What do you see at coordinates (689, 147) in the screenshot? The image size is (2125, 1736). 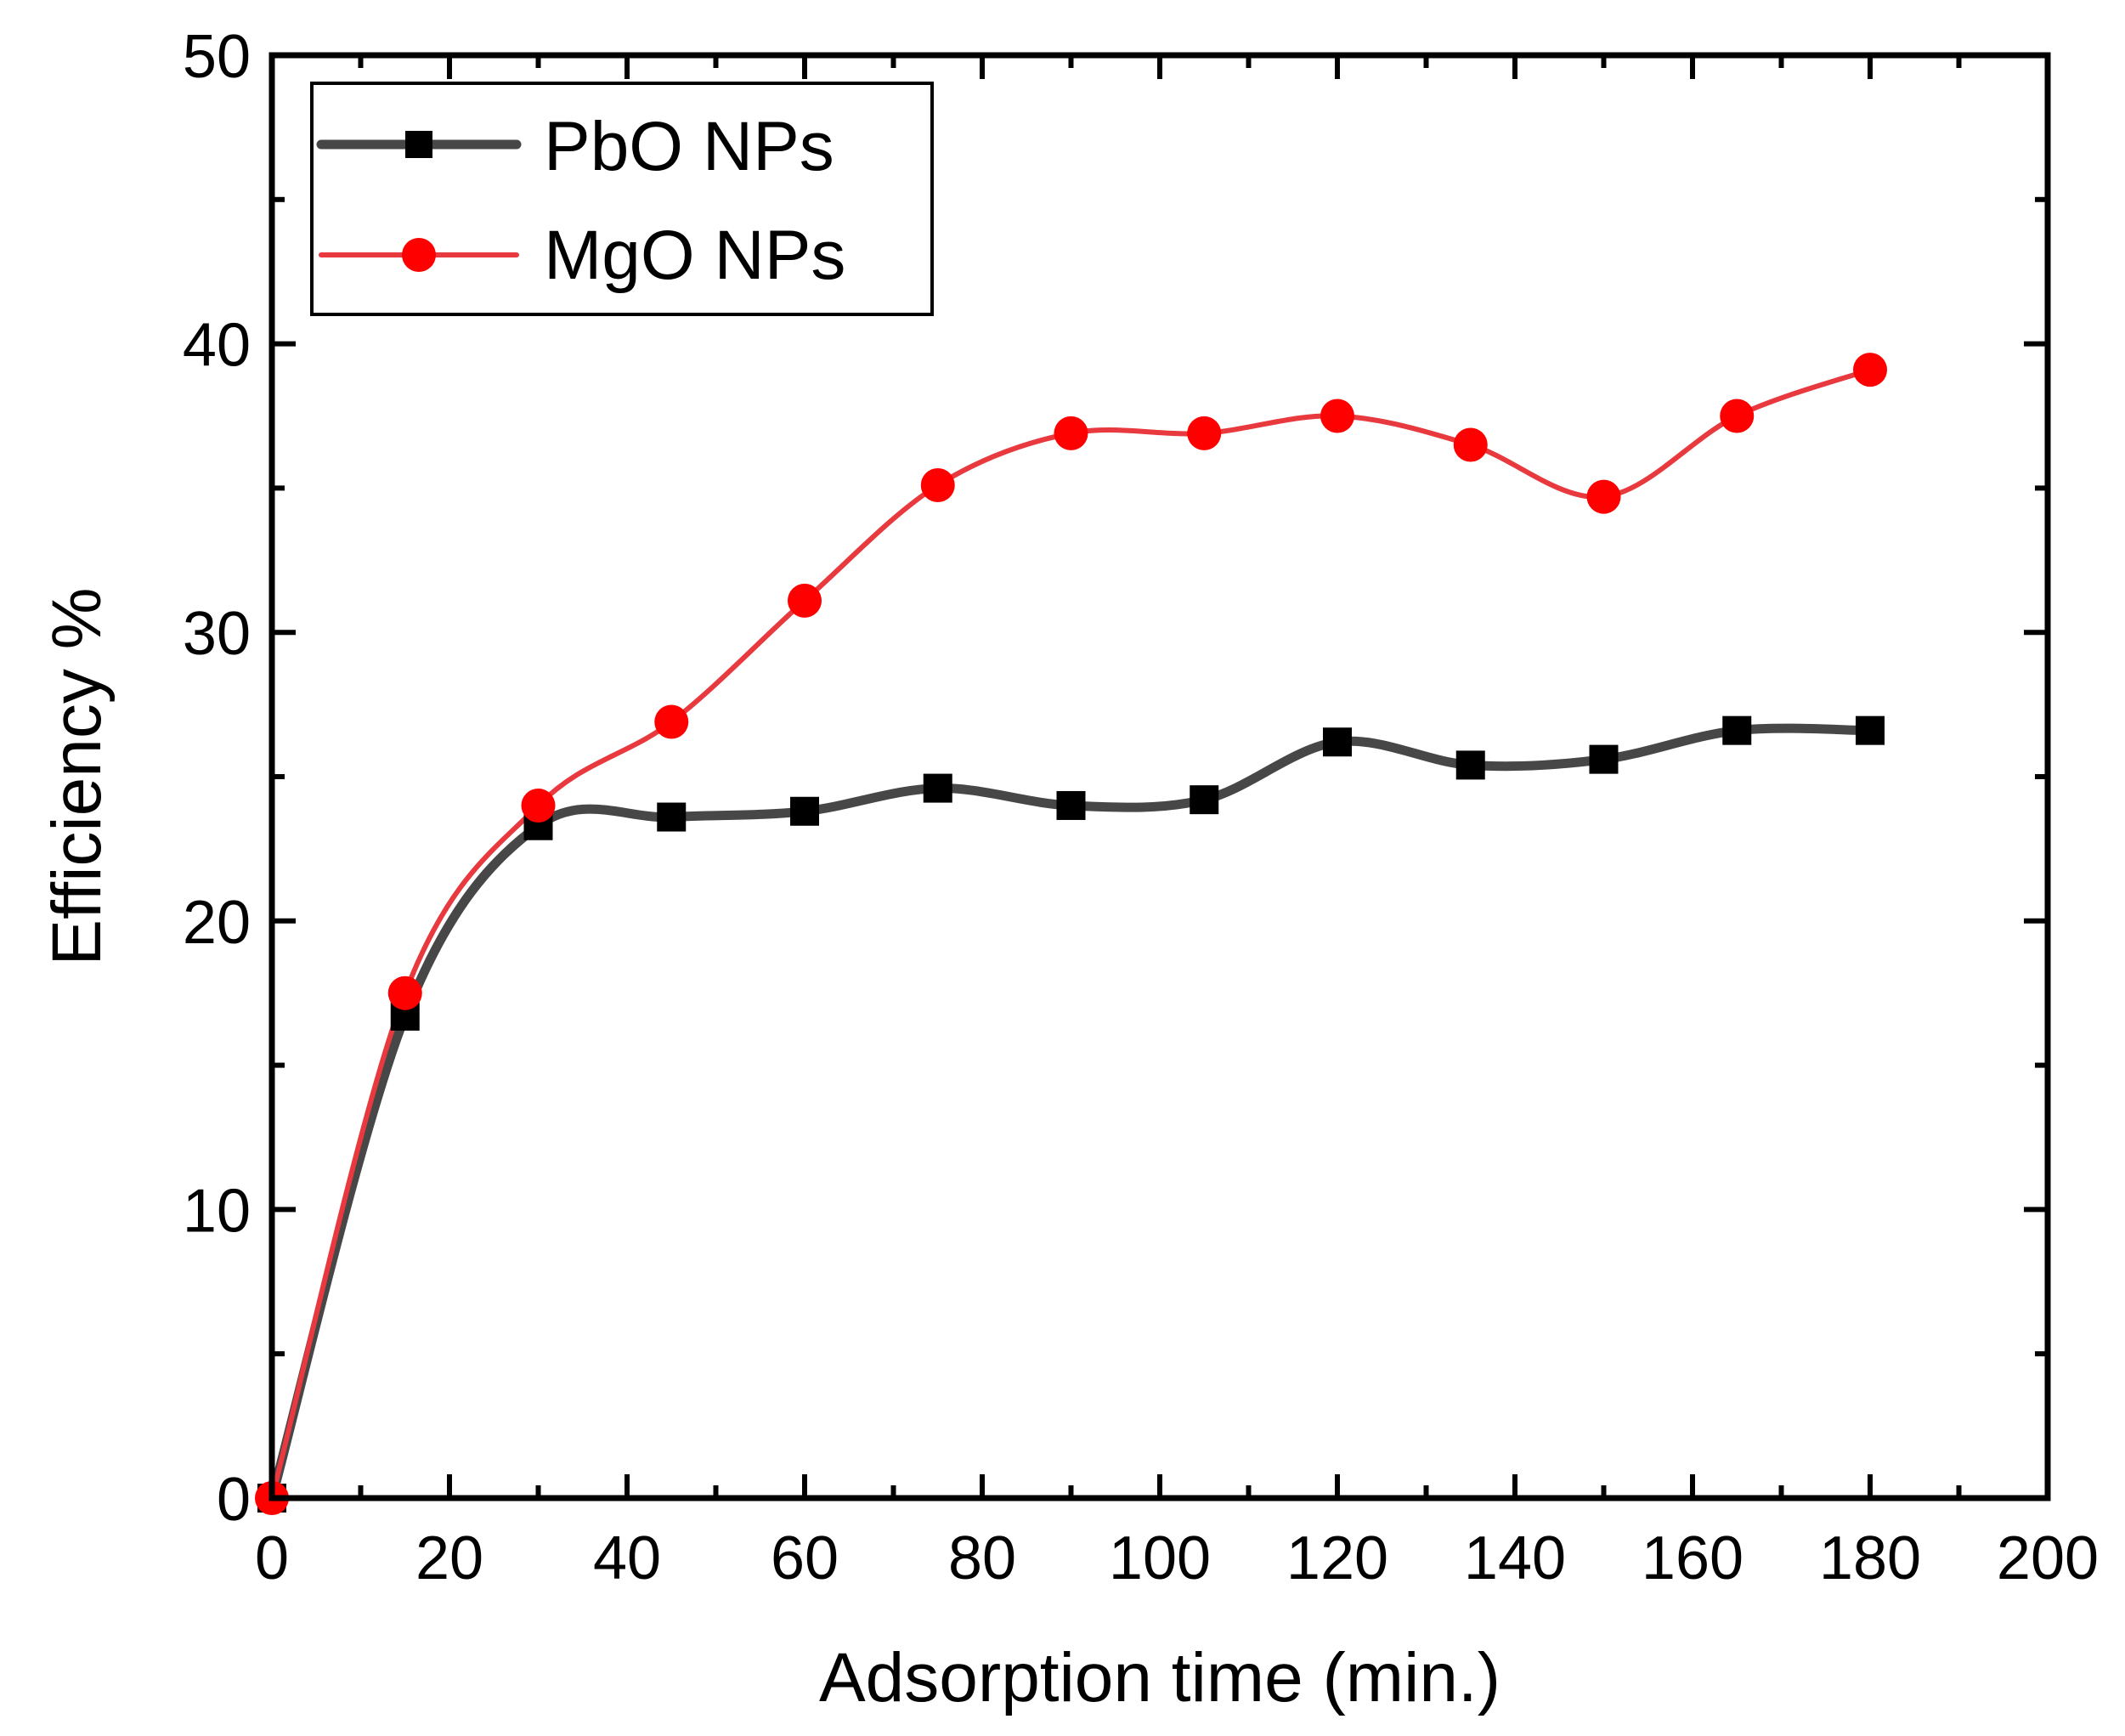 I see `legend-label-pbo: PbO NPs` at bounding box center [689, 147].